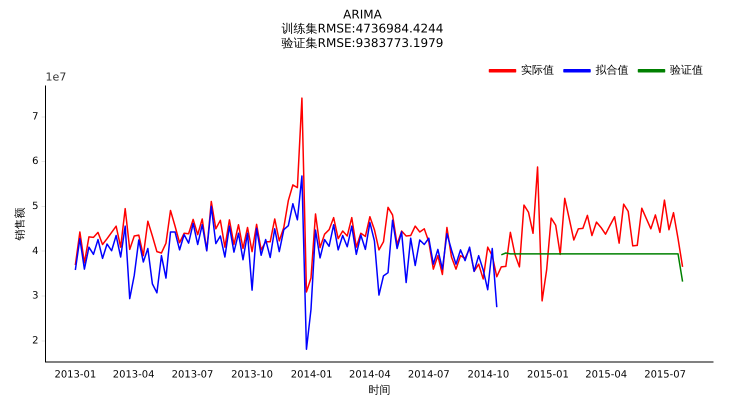 The width and height of the screenshot is (731, 405). Describe the element at coordinates (363, 28) in the screenshot. I see `chart-title: ARIMA 训练集RMSE:4736984.4244 验证集RMSE:9383773.1979` at that location.